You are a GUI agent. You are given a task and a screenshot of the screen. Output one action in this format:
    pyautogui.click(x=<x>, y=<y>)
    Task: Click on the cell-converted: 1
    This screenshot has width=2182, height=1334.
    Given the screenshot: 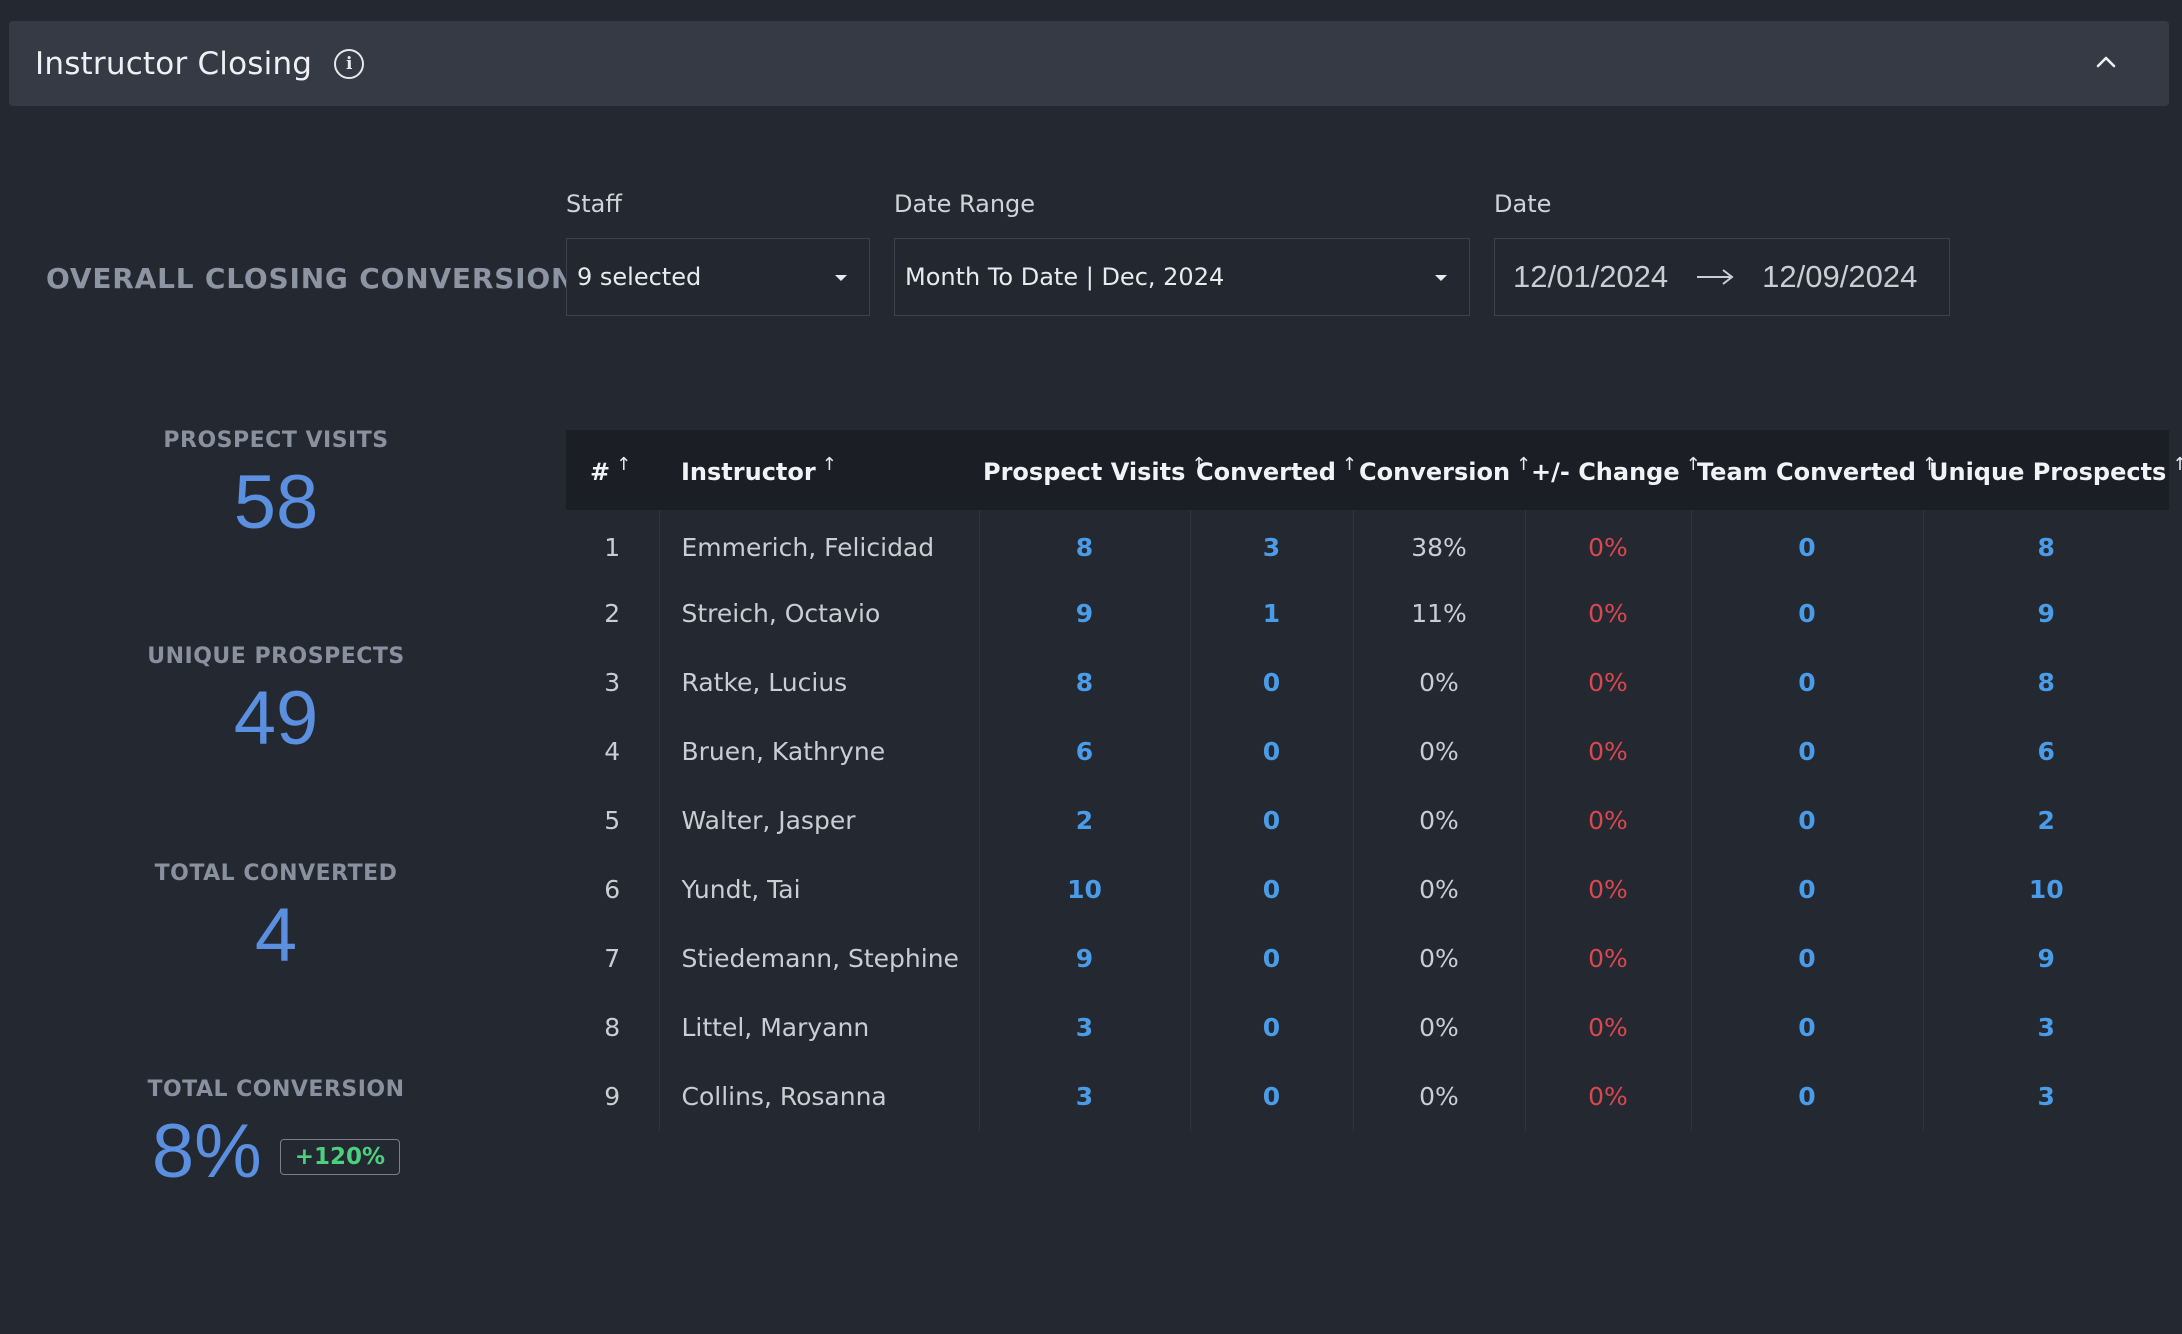 What is the action you would take?
    pyautogui.click(x=1271, y=613)
    